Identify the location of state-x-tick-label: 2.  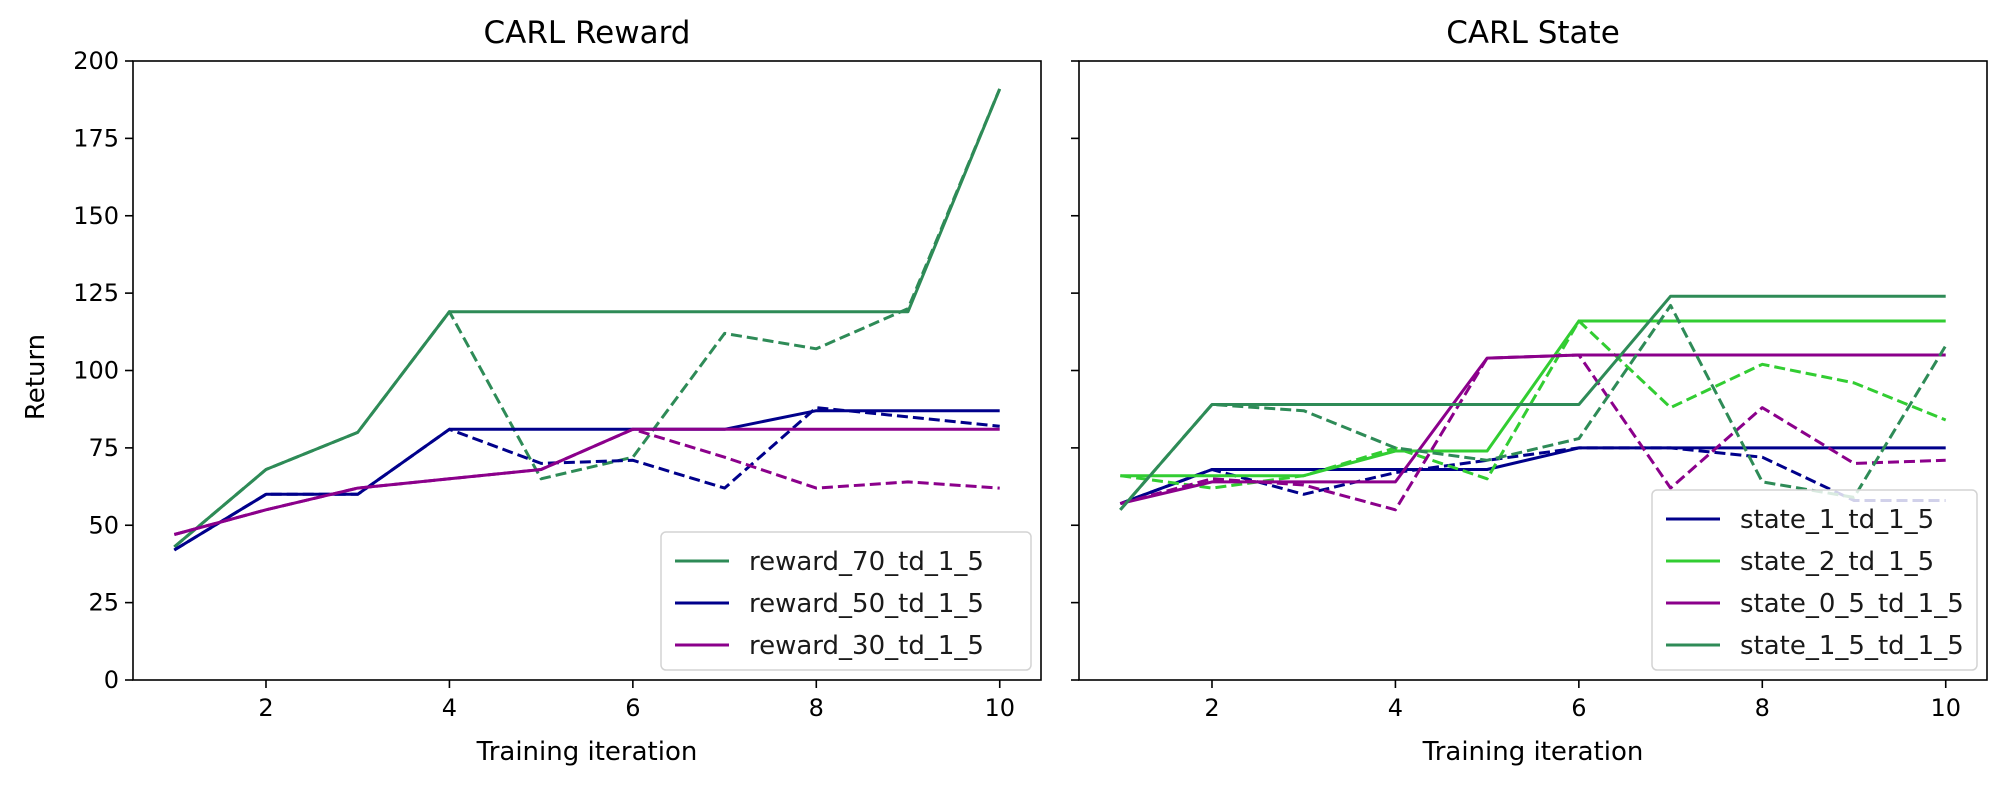
(1211, 708).